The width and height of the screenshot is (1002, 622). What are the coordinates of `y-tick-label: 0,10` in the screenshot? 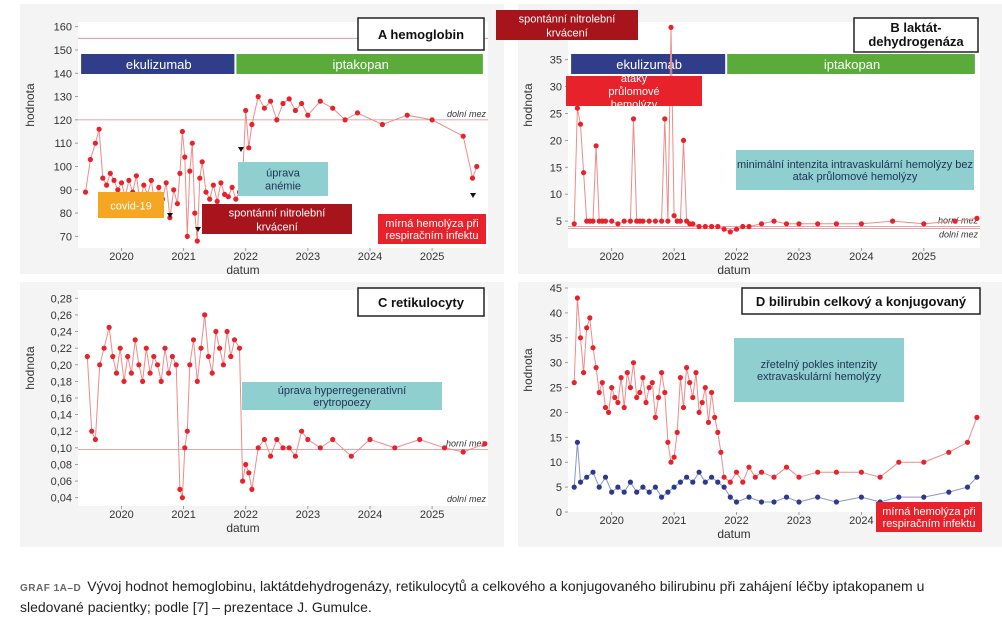 It's located at (61, 449).